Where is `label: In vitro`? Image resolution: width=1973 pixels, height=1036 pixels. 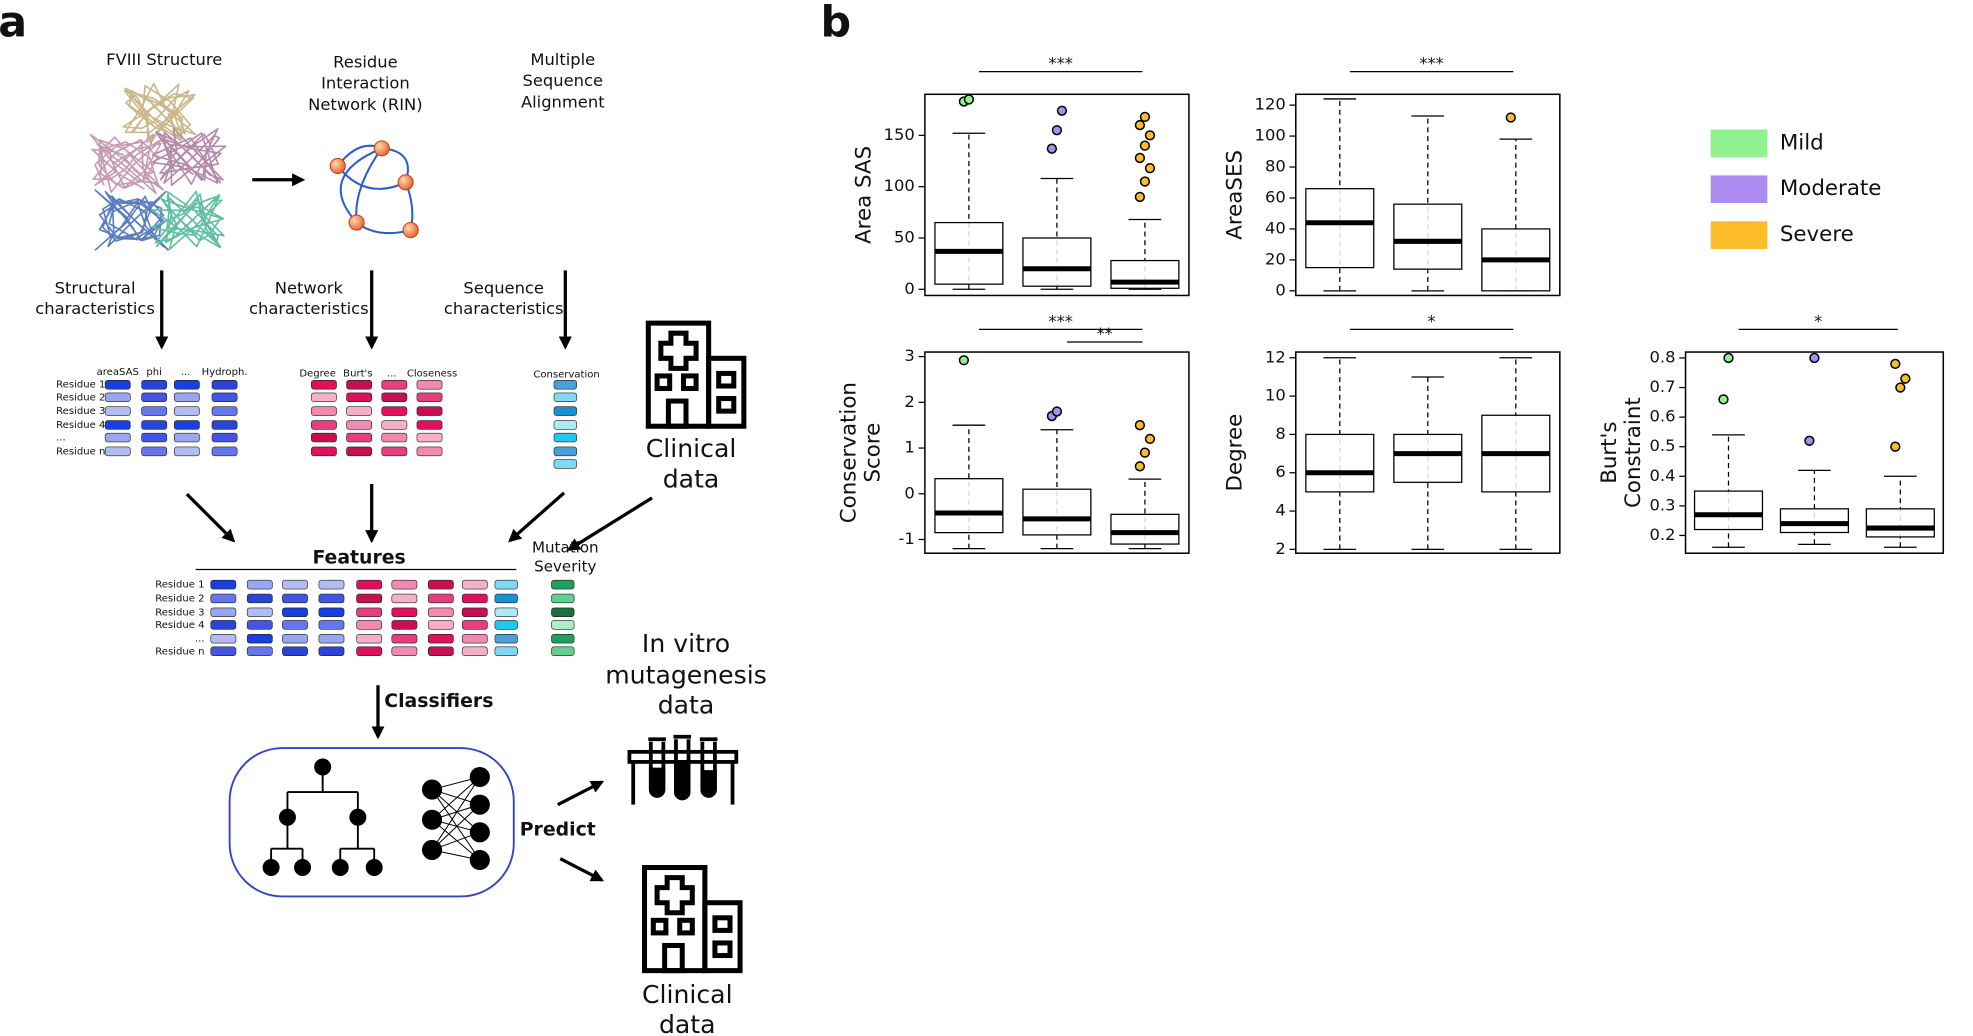
label: In vitro is located at coordinates (686, 643).